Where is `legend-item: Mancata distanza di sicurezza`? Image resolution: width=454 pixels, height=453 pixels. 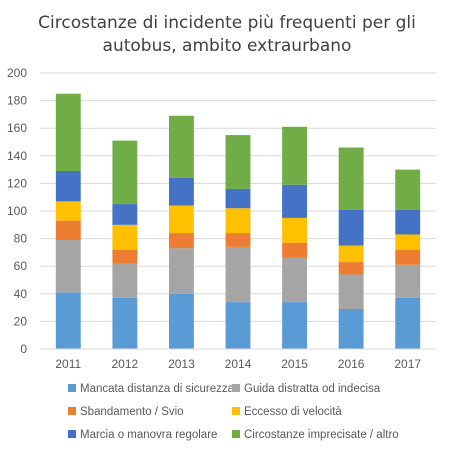 legend-item: Mancata distanza di sicurezza is located at coordinates (151, 389).